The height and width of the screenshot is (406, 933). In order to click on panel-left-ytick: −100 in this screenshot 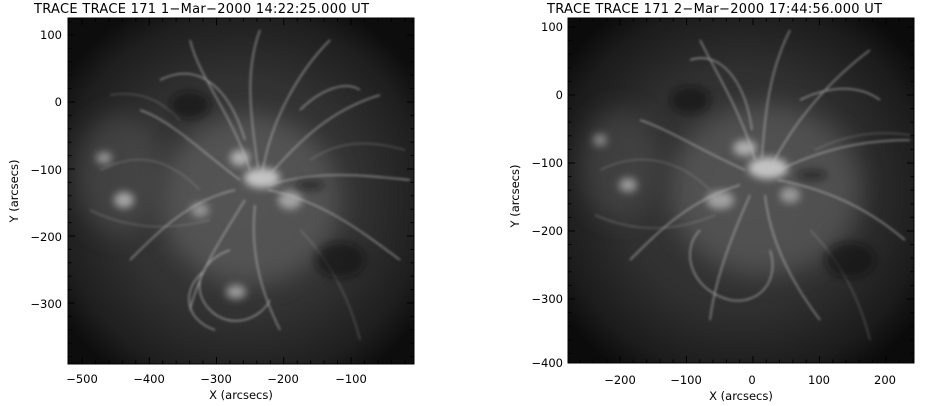, I will do `click(46, 170)`.